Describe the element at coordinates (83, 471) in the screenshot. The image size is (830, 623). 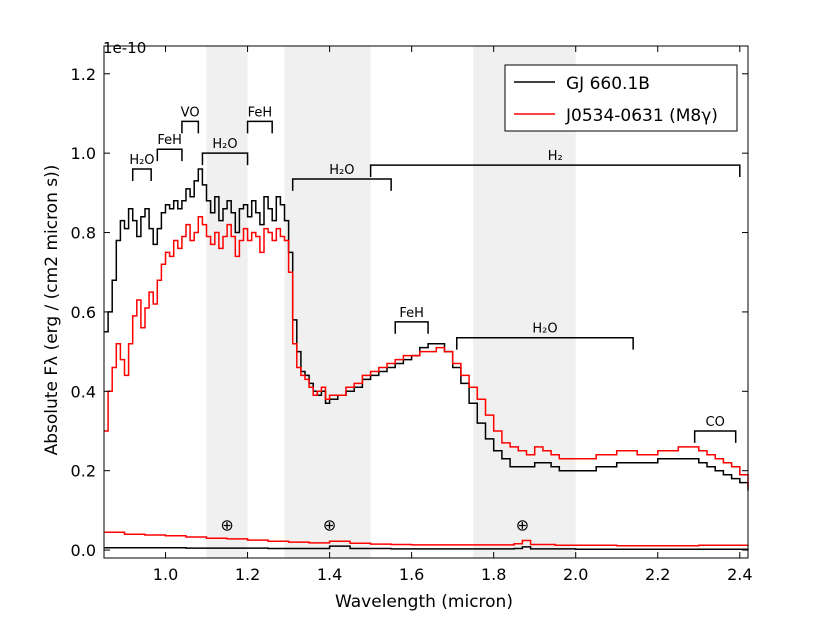
I see `y-tick-label: 0.2` at that location.